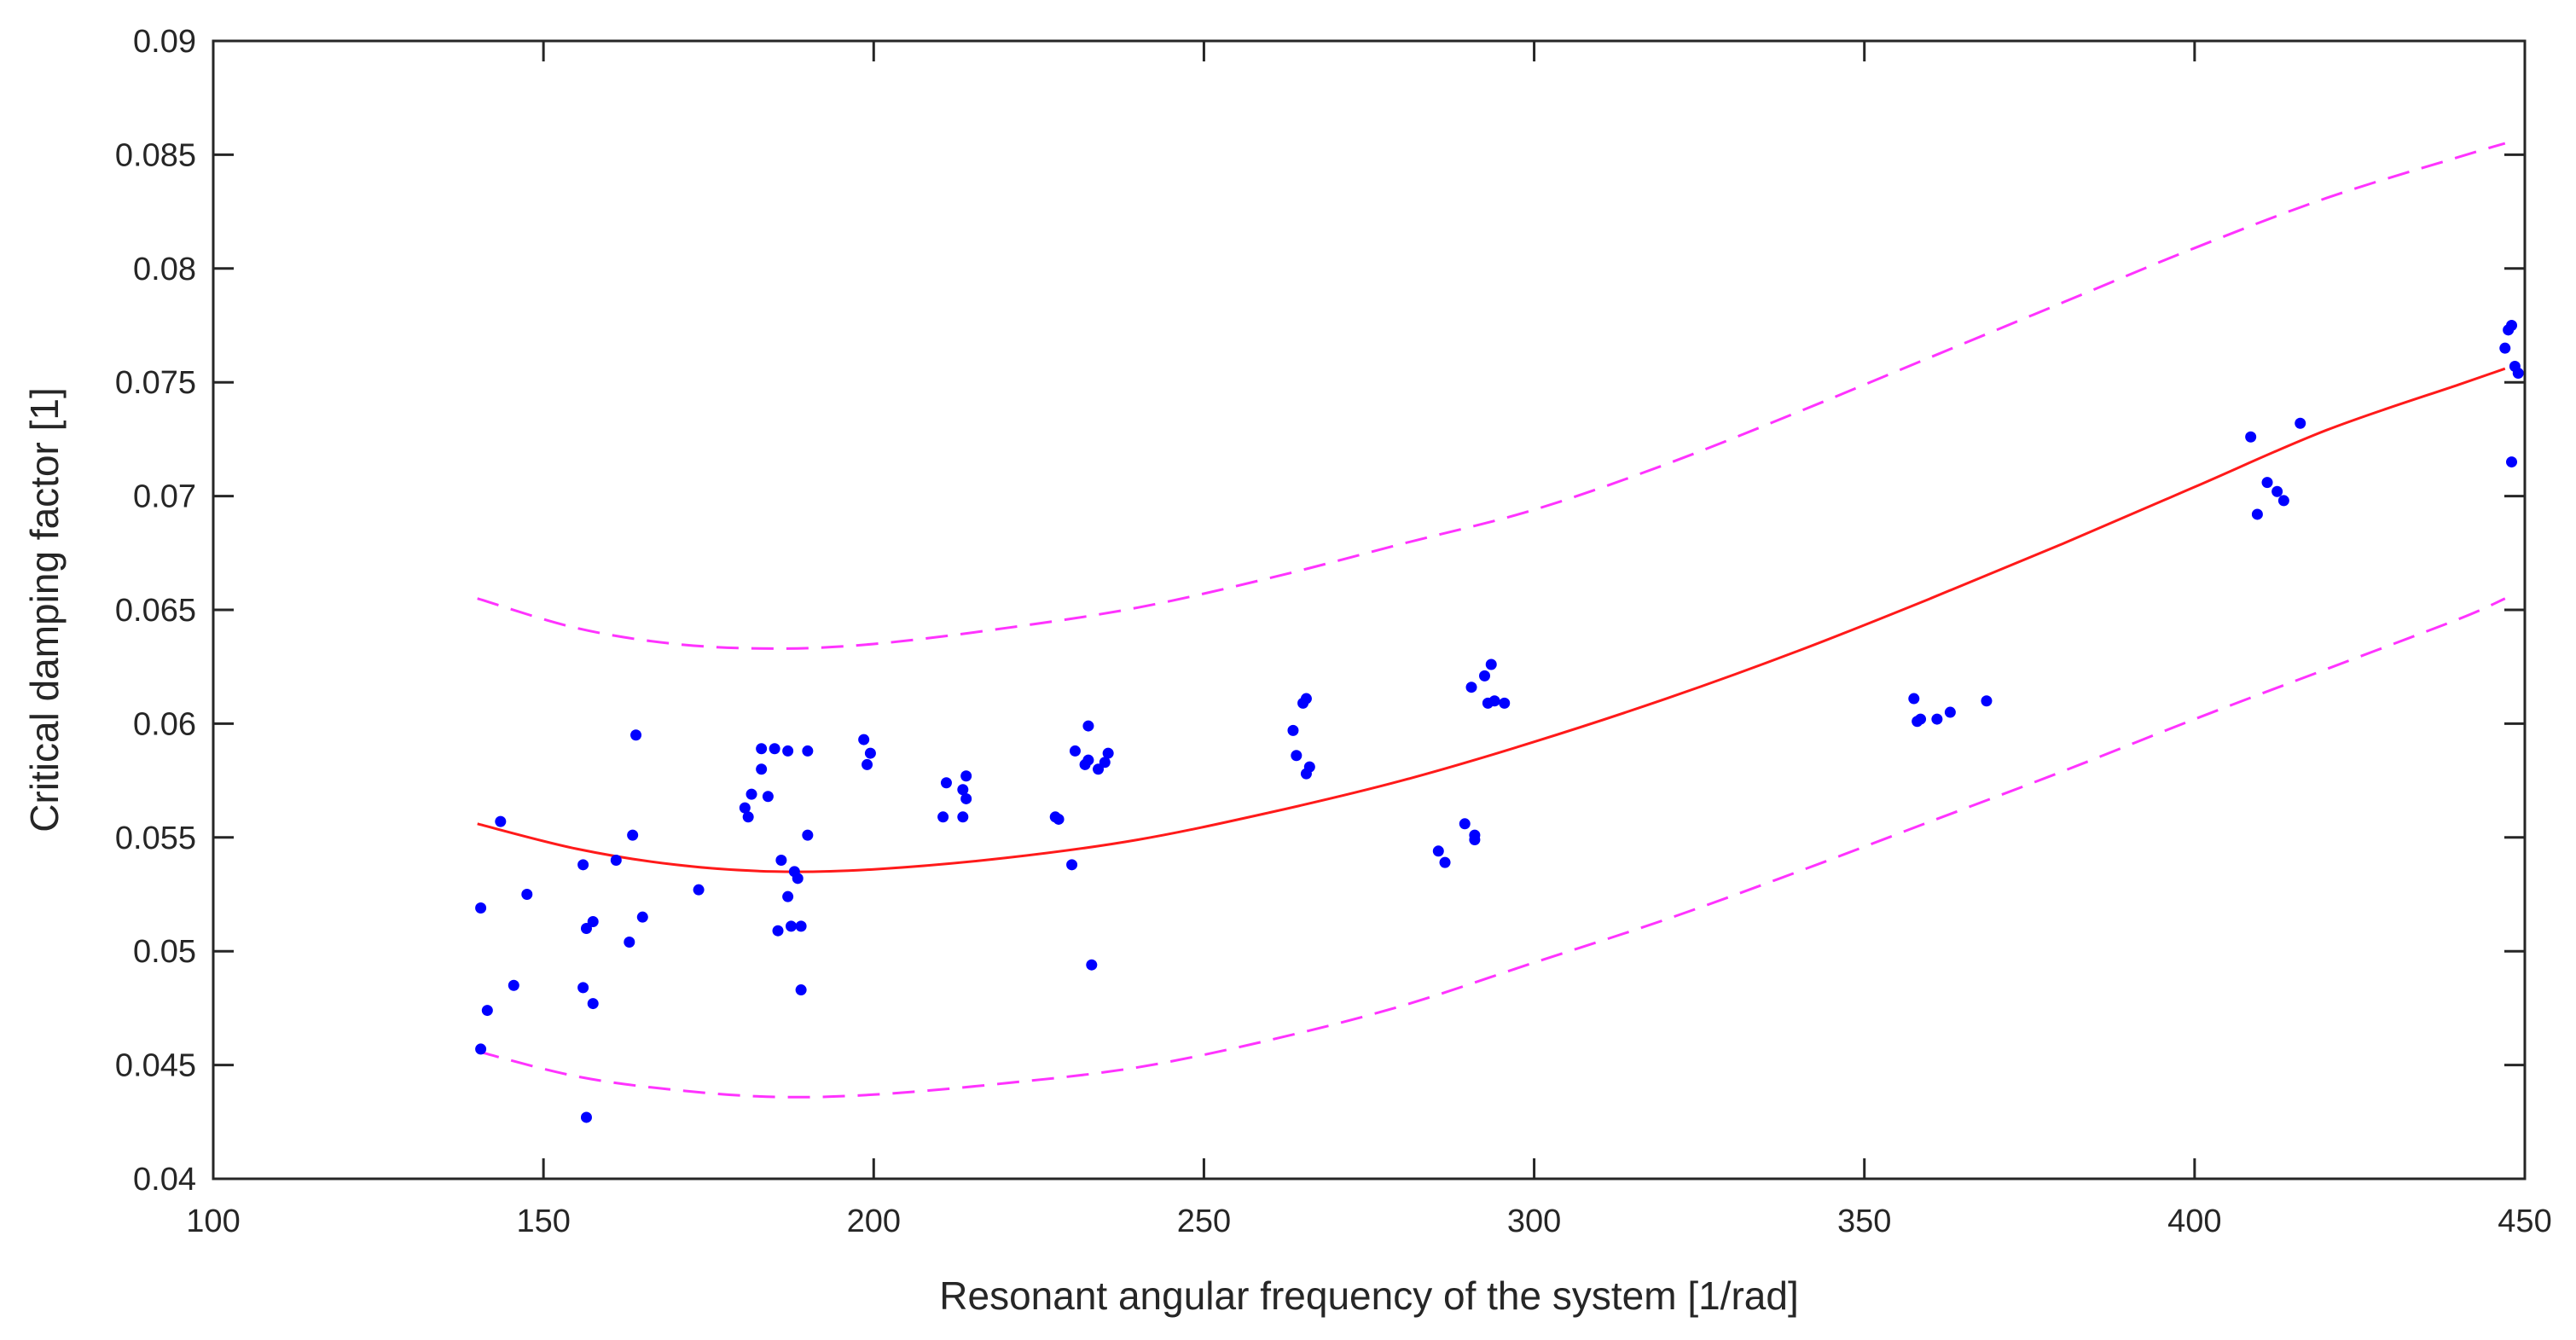 This screenshot has width=2576, height=1340. What do you see at coordinates (155, 839) in the screenshot?
I see `y-tick-label: 0.055` at bounding box center [155, 839].